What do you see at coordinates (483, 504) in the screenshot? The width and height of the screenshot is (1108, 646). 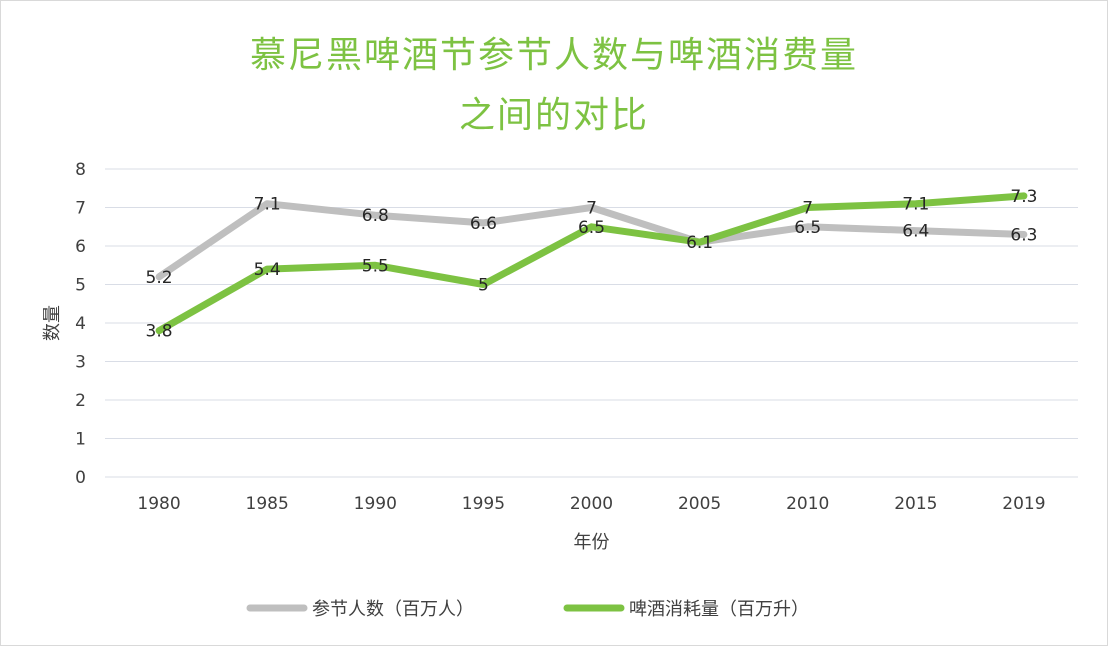 I see `x-tick-label: 1995` at bounding box center [483, 504].